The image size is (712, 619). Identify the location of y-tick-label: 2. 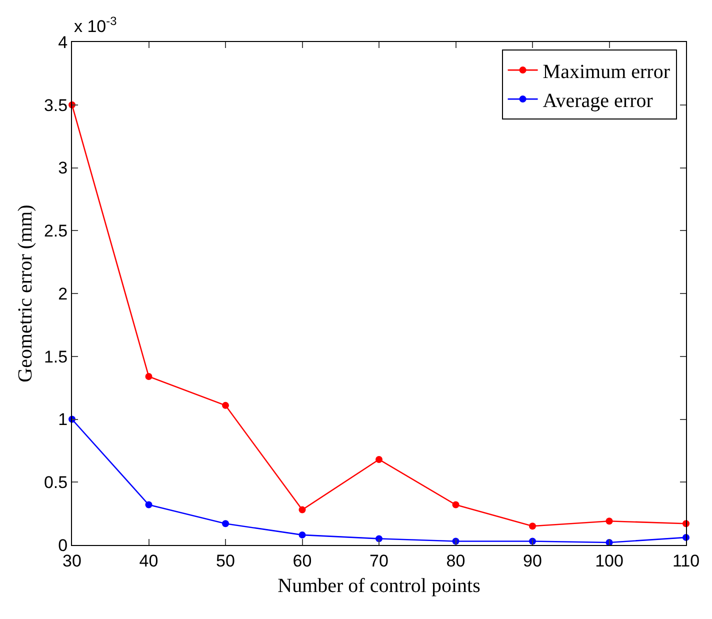
(63, 294).